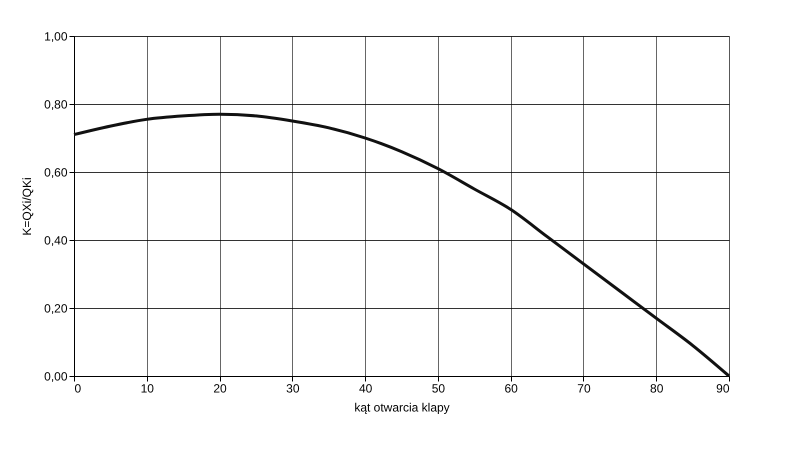 This screenshot has width=790, height=472. Describe the element at coordinates (402, 407) in the screenshot. I see `x-axis-title: kąt otwarcia klapy` at that location.